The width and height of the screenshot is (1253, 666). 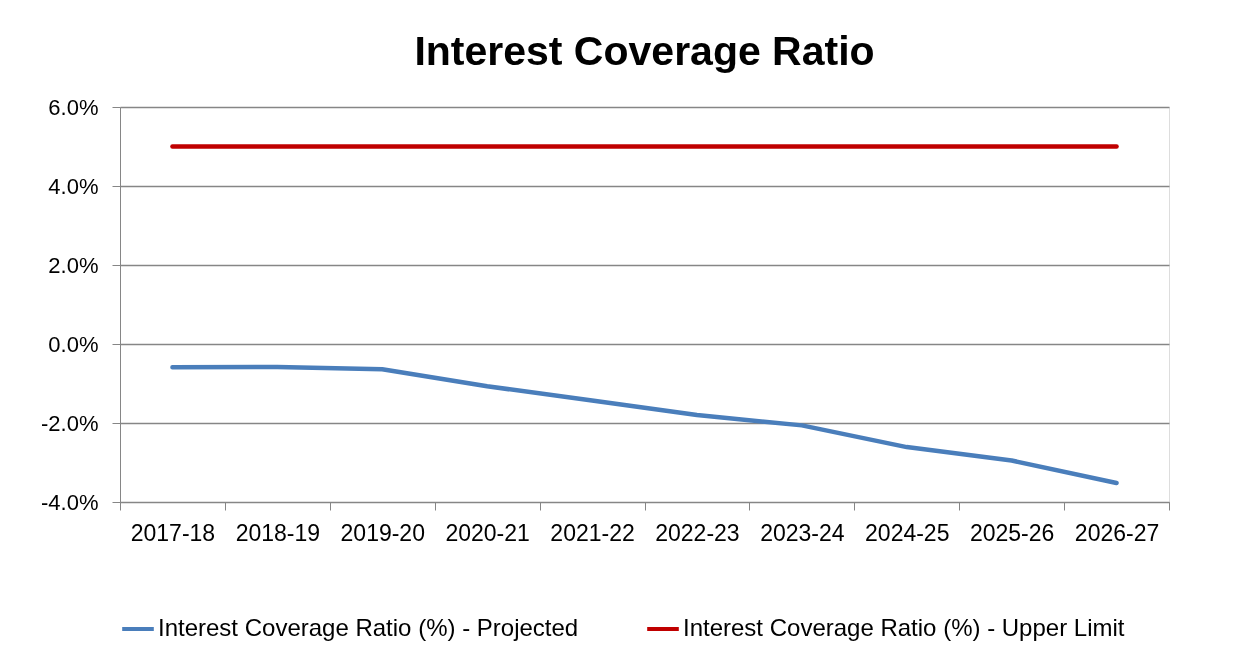 What do you see at coordinates (904, 627) in the screenshot?
I see `legend-label: Interest Coverage Ratio (%) - Upper Limit` at bounding box center [904, 627].